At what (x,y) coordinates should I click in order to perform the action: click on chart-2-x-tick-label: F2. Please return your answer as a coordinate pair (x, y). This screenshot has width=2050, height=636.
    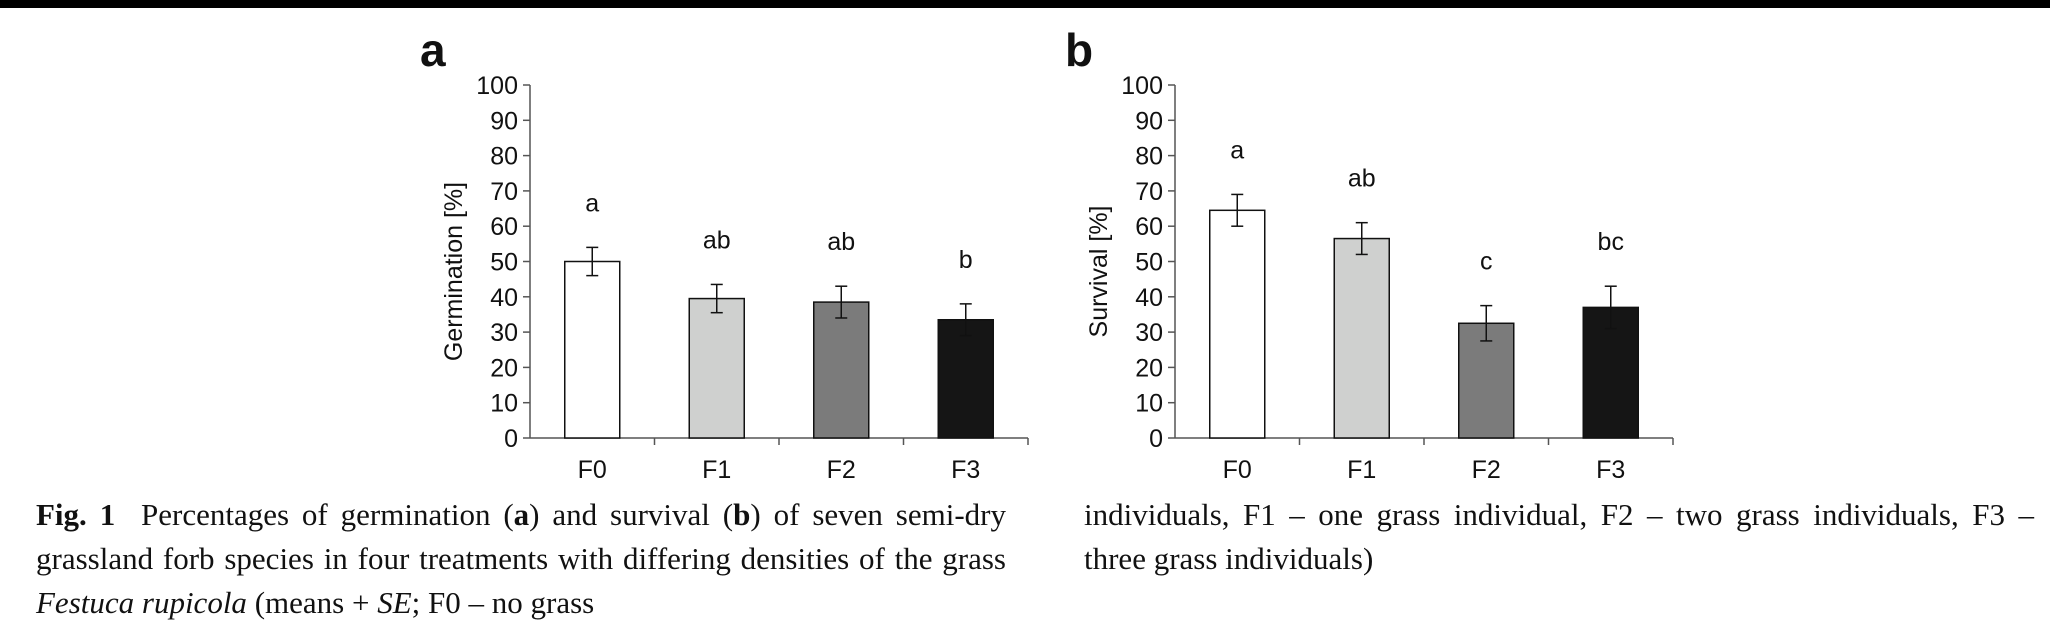
    Looking at the image, I should click on (1486, 470).